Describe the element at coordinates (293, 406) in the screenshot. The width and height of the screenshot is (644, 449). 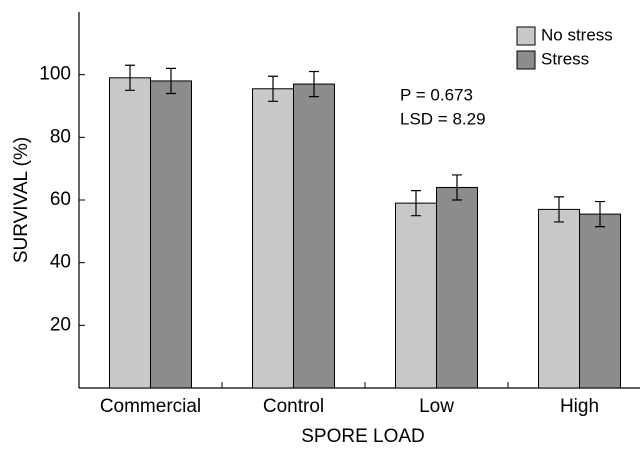
I see `x-tick-label: Control` at that location.